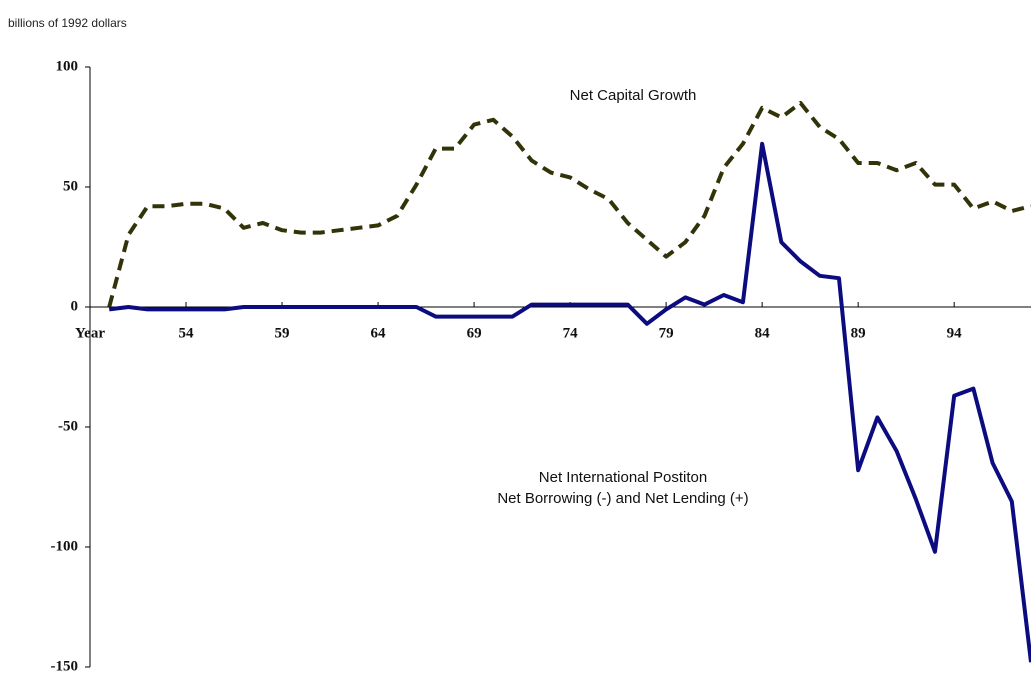 The height and width of the screenshot is (677, 1031). Describe the element at coordinates (187, 333) in the screenshot. I see `x-tick-label: 54` at that location.